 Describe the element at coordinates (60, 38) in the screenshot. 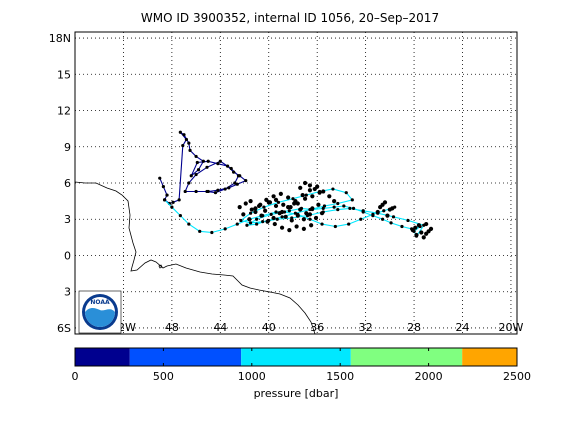

I see `lat-tick-label: 18N` at that location.